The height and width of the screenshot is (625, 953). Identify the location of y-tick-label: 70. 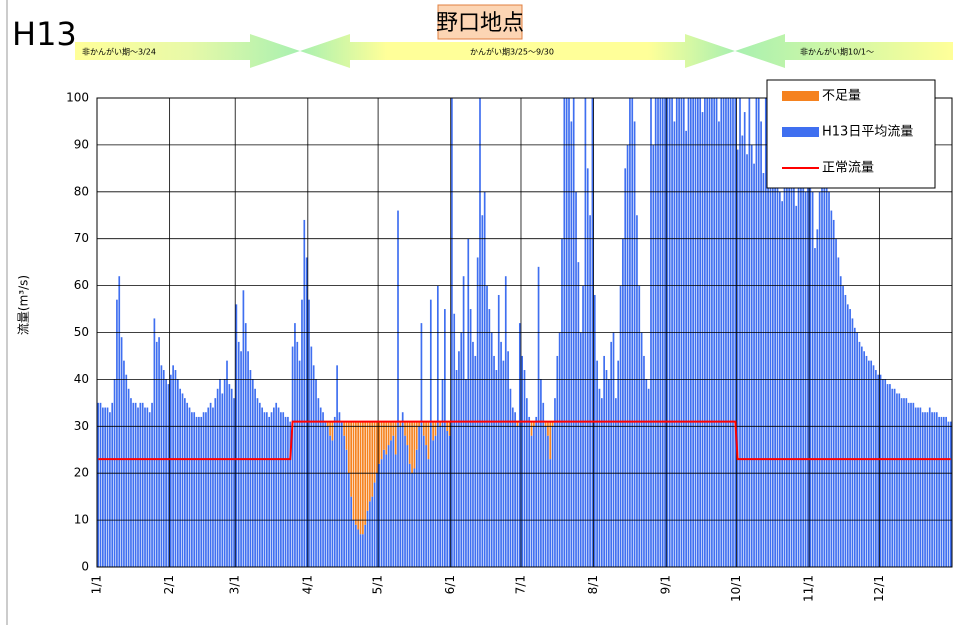
(81, 238).